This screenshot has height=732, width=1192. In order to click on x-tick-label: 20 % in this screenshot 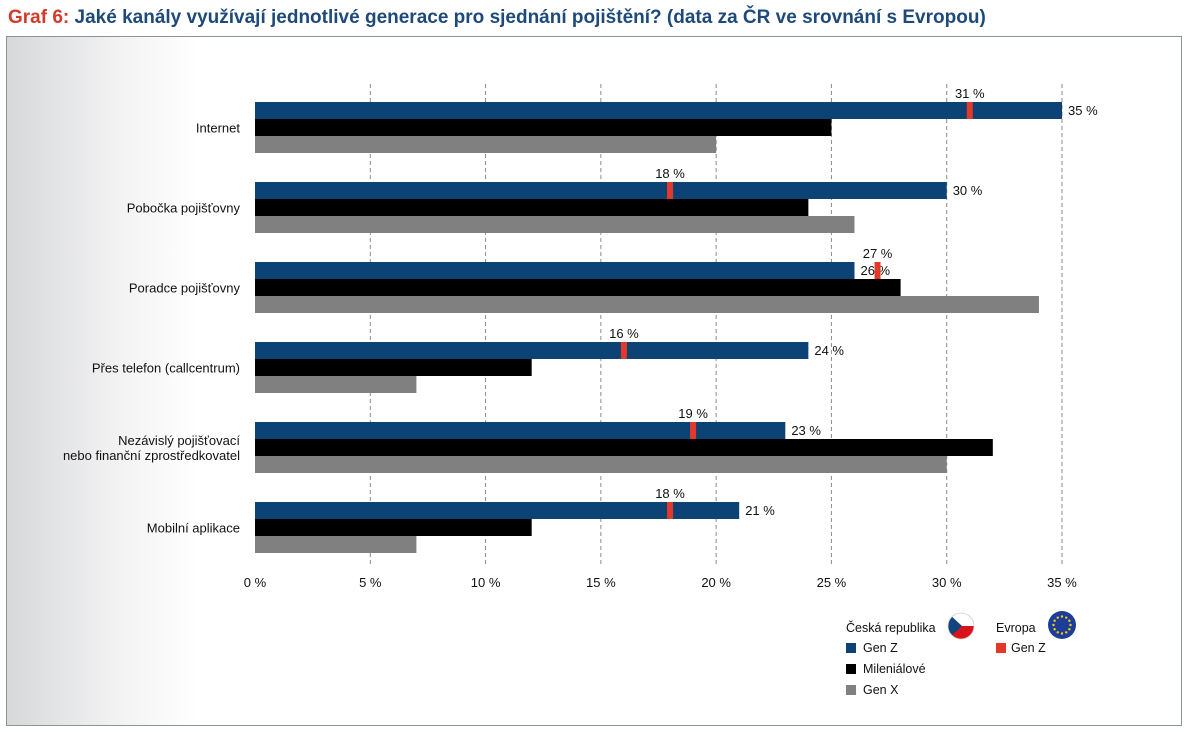, I will do `click(716, 582)`.